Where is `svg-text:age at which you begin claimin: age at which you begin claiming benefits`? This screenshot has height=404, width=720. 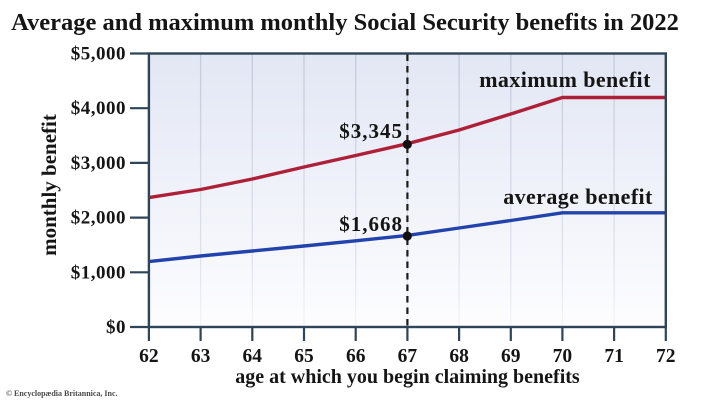 svg-text:age at which you begin claimin: age at which you begin claiming benefits is located at coordinates (407, 377).